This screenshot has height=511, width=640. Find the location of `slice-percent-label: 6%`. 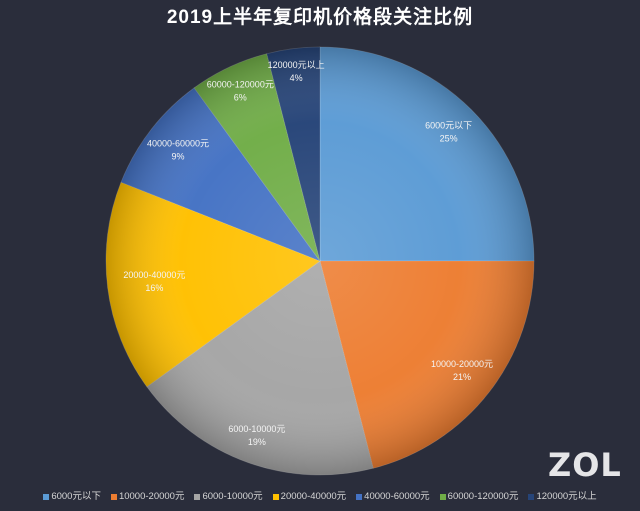

slice-percent-label: 6% is located at coordinates (240, 97).